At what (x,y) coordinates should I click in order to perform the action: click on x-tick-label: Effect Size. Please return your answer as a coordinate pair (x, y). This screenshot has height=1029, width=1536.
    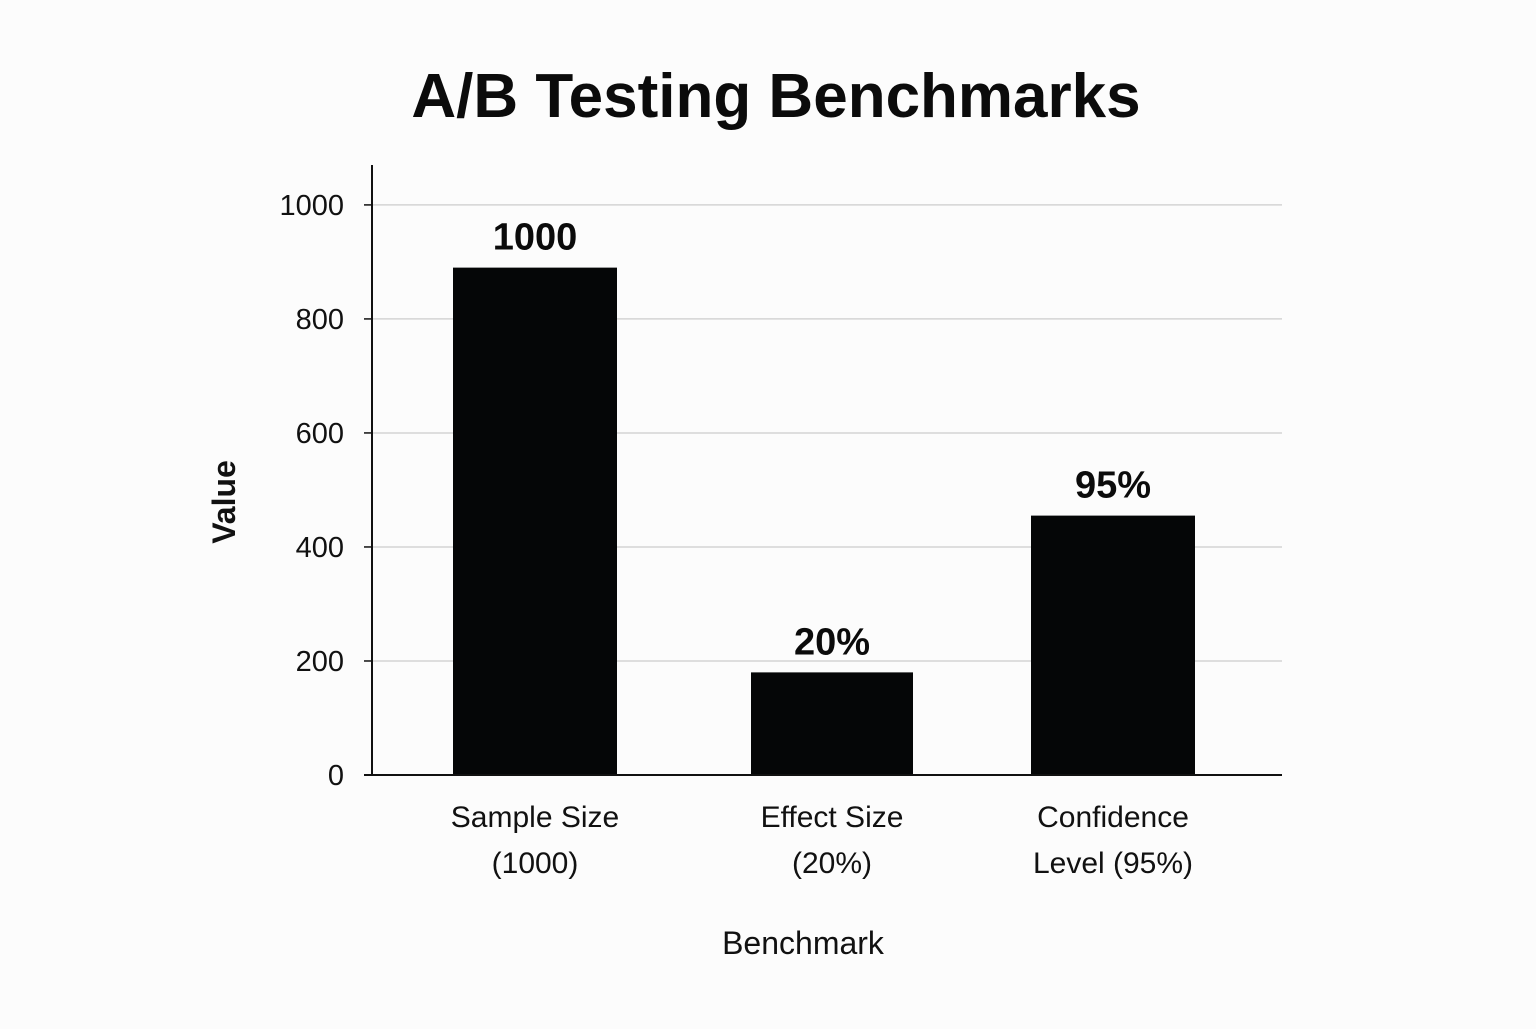
    Looking at the image, I should click on (832, 817).